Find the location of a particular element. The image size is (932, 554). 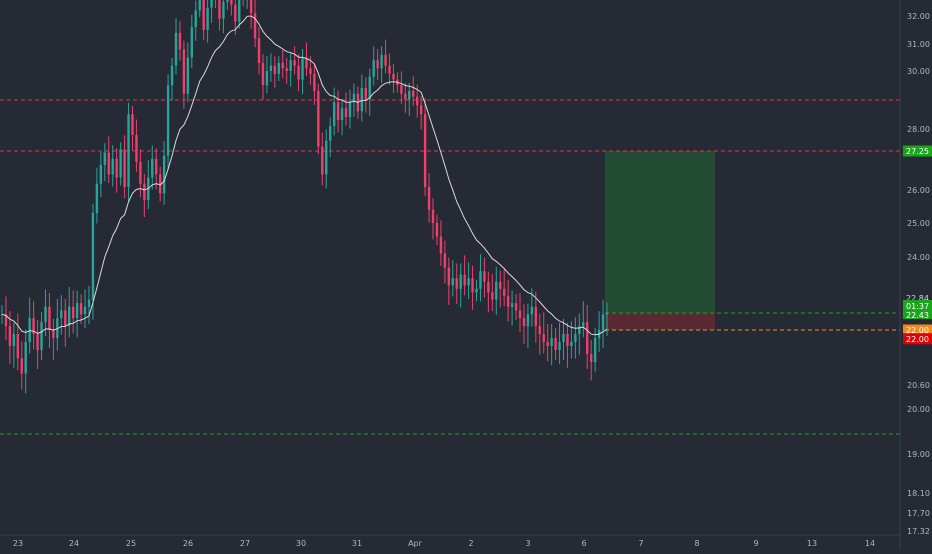

svg-text: 22.84 is located at coordinates (917, 298).